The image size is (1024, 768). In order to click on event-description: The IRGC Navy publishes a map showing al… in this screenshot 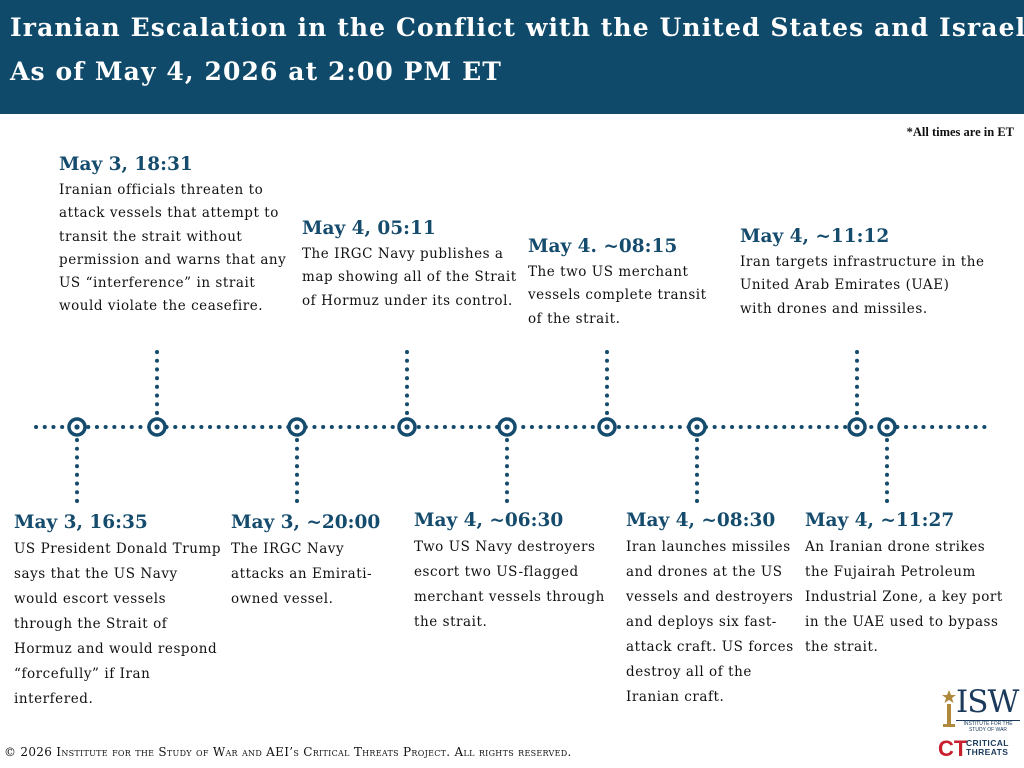, I will do `click(409, 277)`.